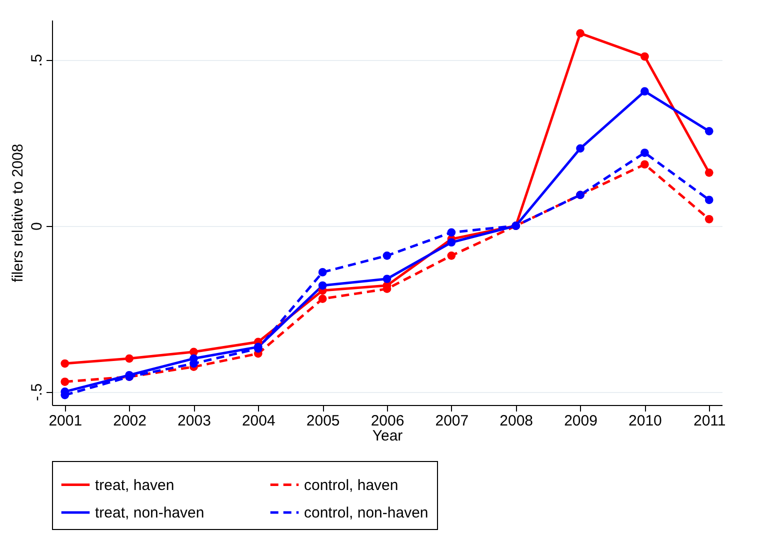 The width and height of the screenshot is (767, 559). I want to click on legend-label: treat, haven, so click(134, 485).